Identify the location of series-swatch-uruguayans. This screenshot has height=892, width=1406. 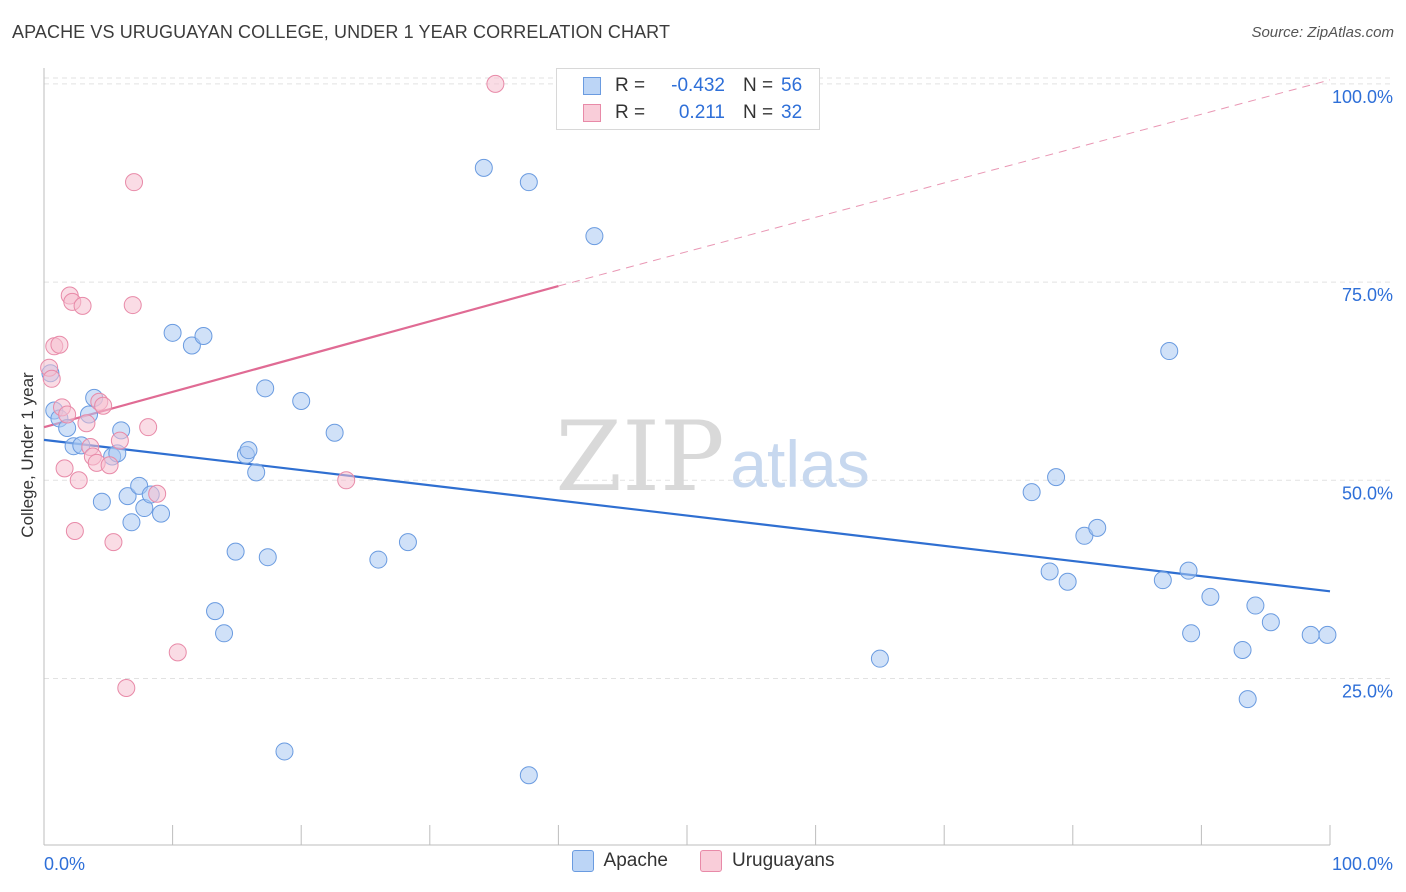
(711, 861).